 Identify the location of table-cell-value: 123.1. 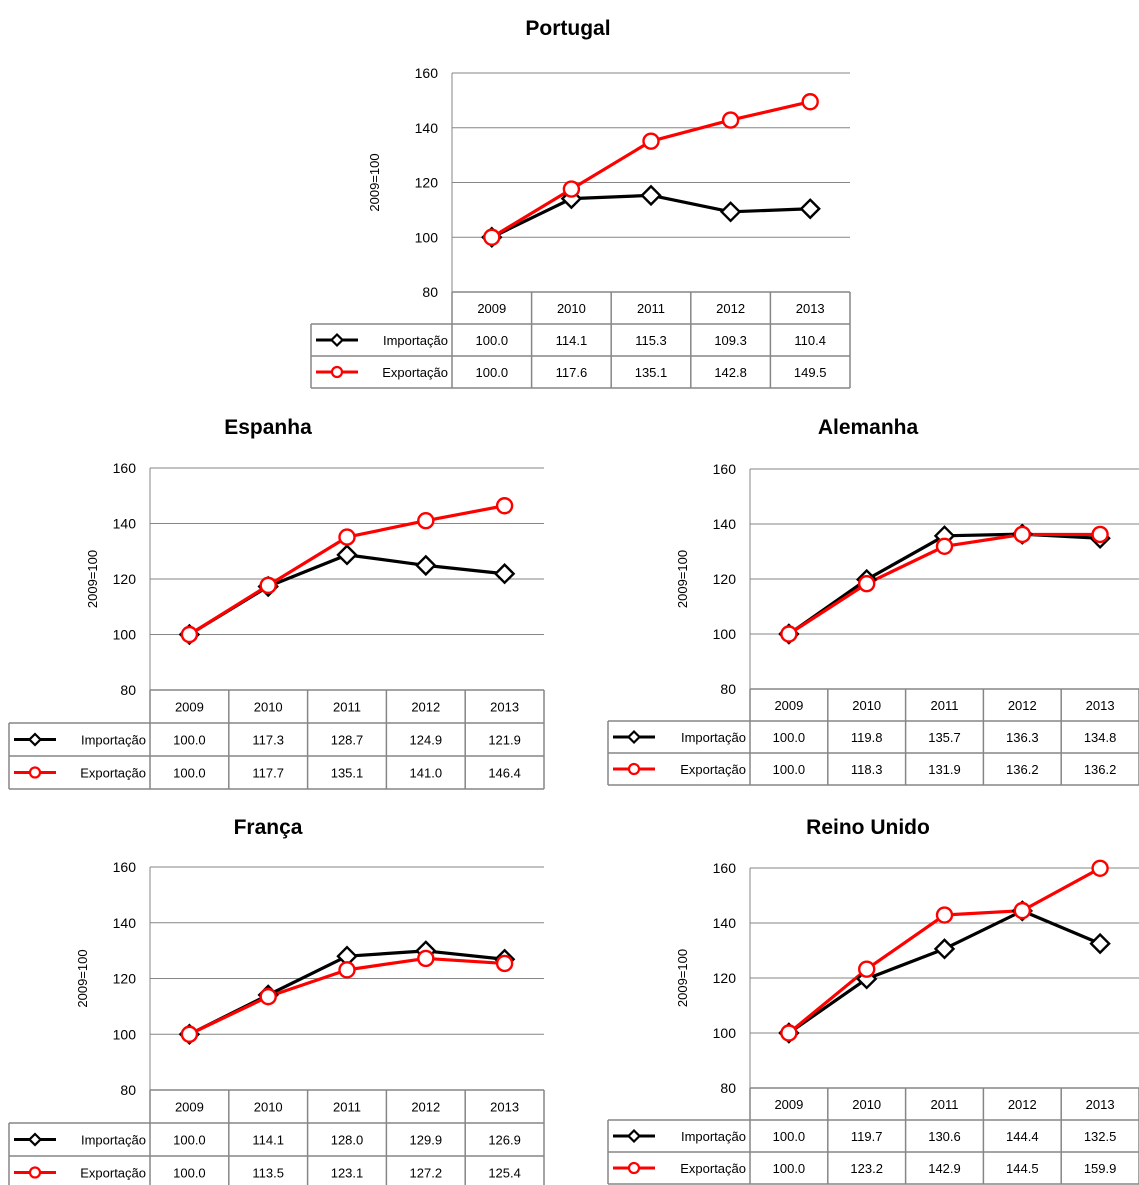
(347, 1173).